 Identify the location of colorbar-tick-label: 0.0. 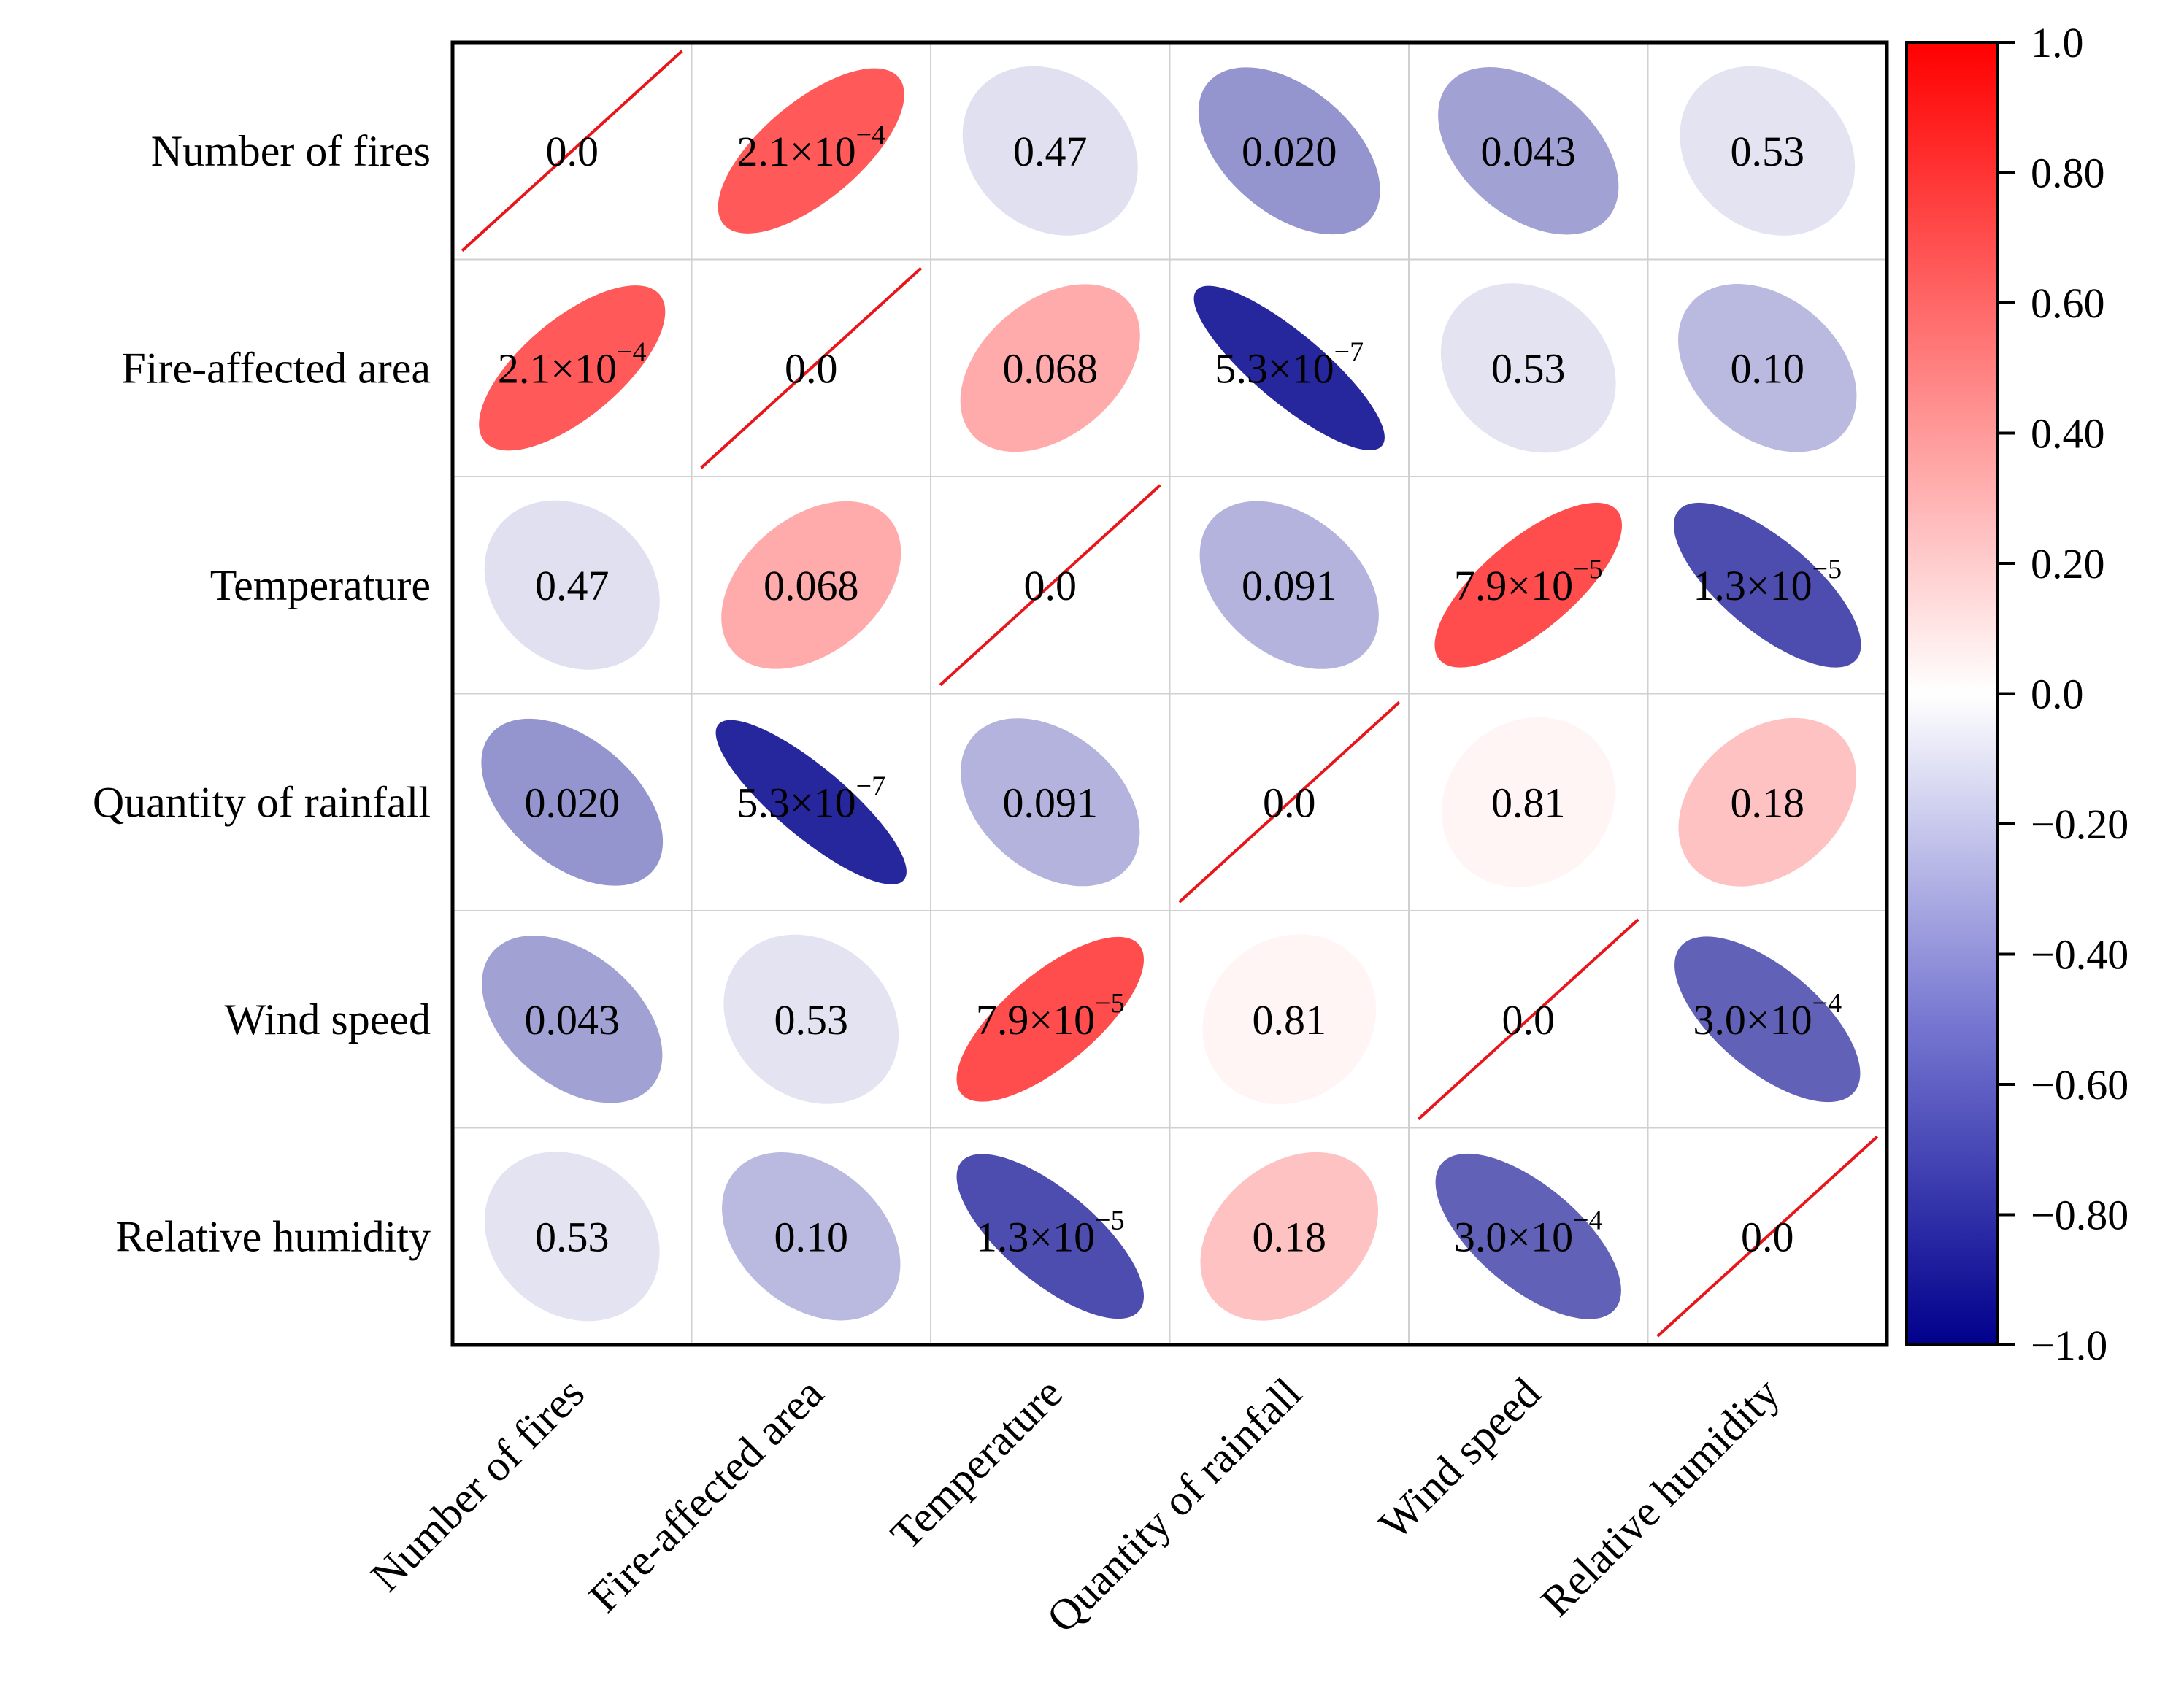
(2057, 694).